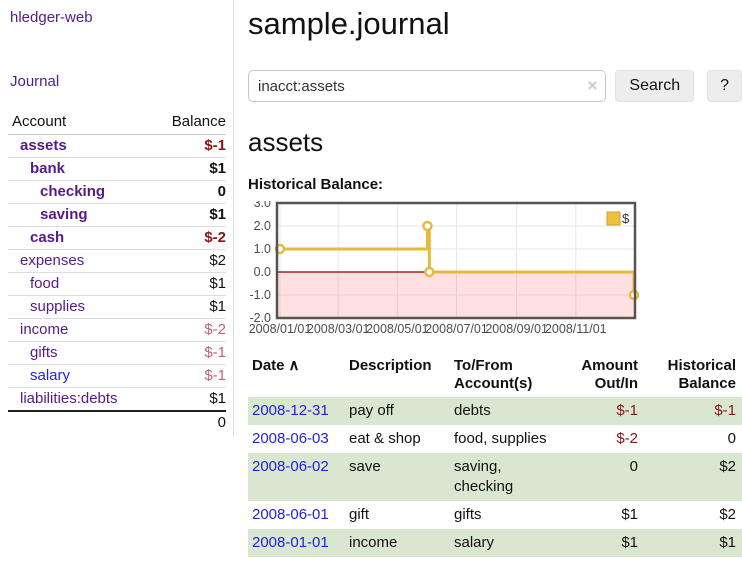  Describe the element at coordinates (260, 295) in the screenshot. I see `svg-text: -1.0` at that location.